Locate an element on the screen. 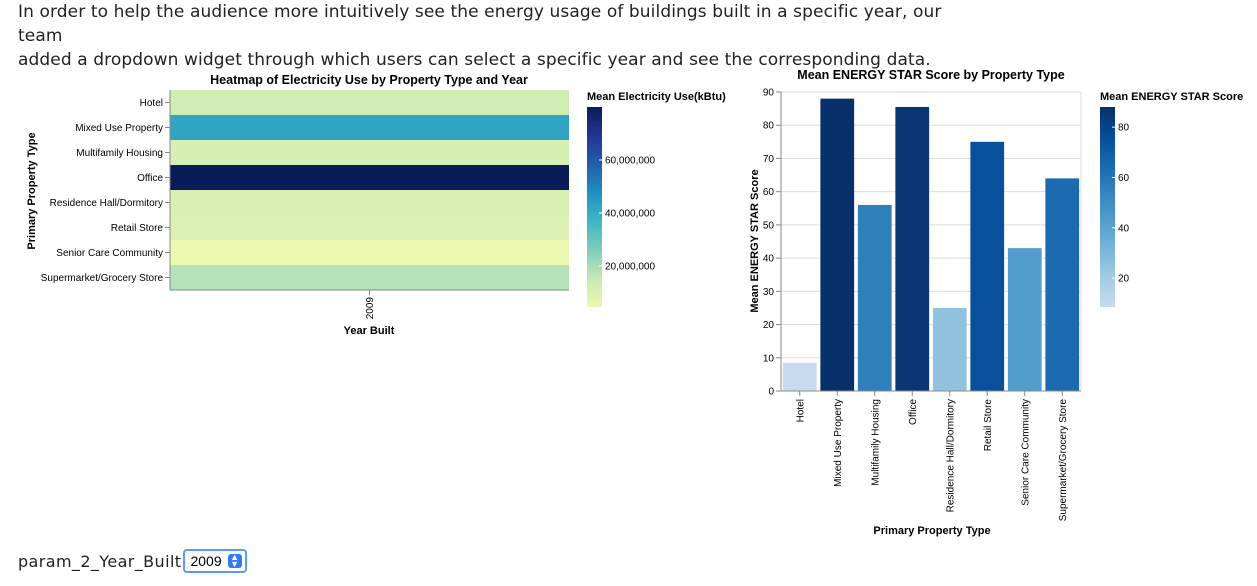 The height and width of the screenshot is (586, 1257). heatmap-legend-label: 40,000,000 is located at coordinates (630, 213).